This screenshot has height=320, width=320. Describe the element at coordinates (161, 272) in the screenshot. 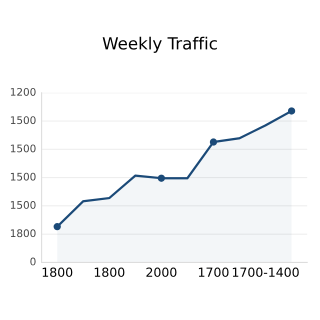

I see `x-tick-label: 2000` at that location.